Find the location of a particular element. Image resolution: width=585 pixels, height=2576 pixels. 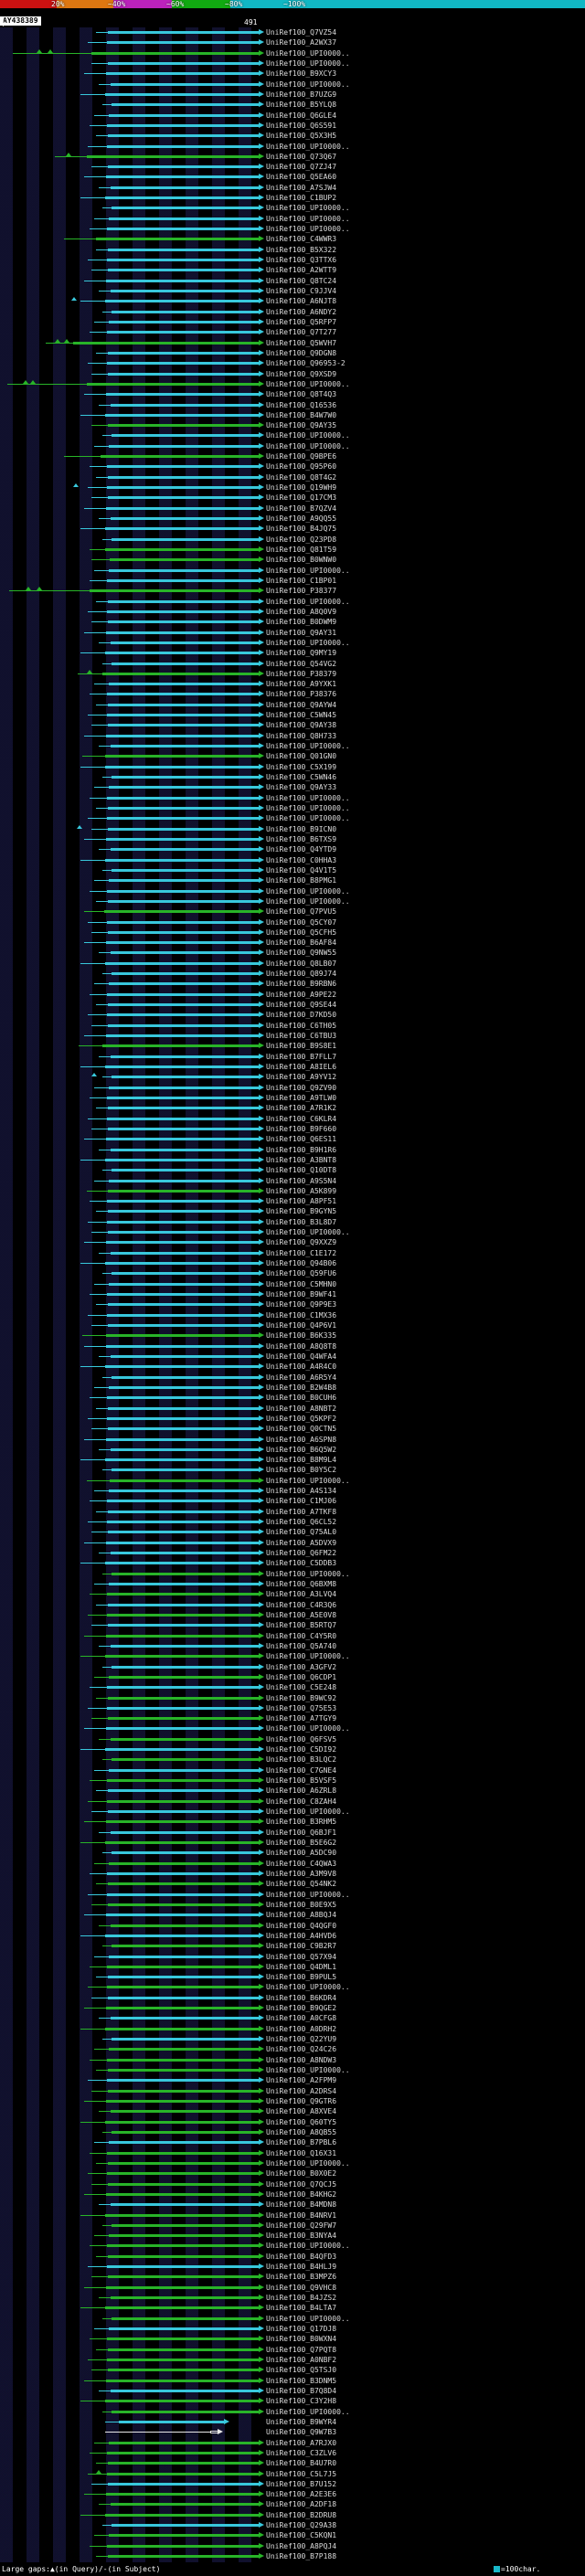

hit-row: UniRef100_Q16536 is located at coordinates (293, 405).